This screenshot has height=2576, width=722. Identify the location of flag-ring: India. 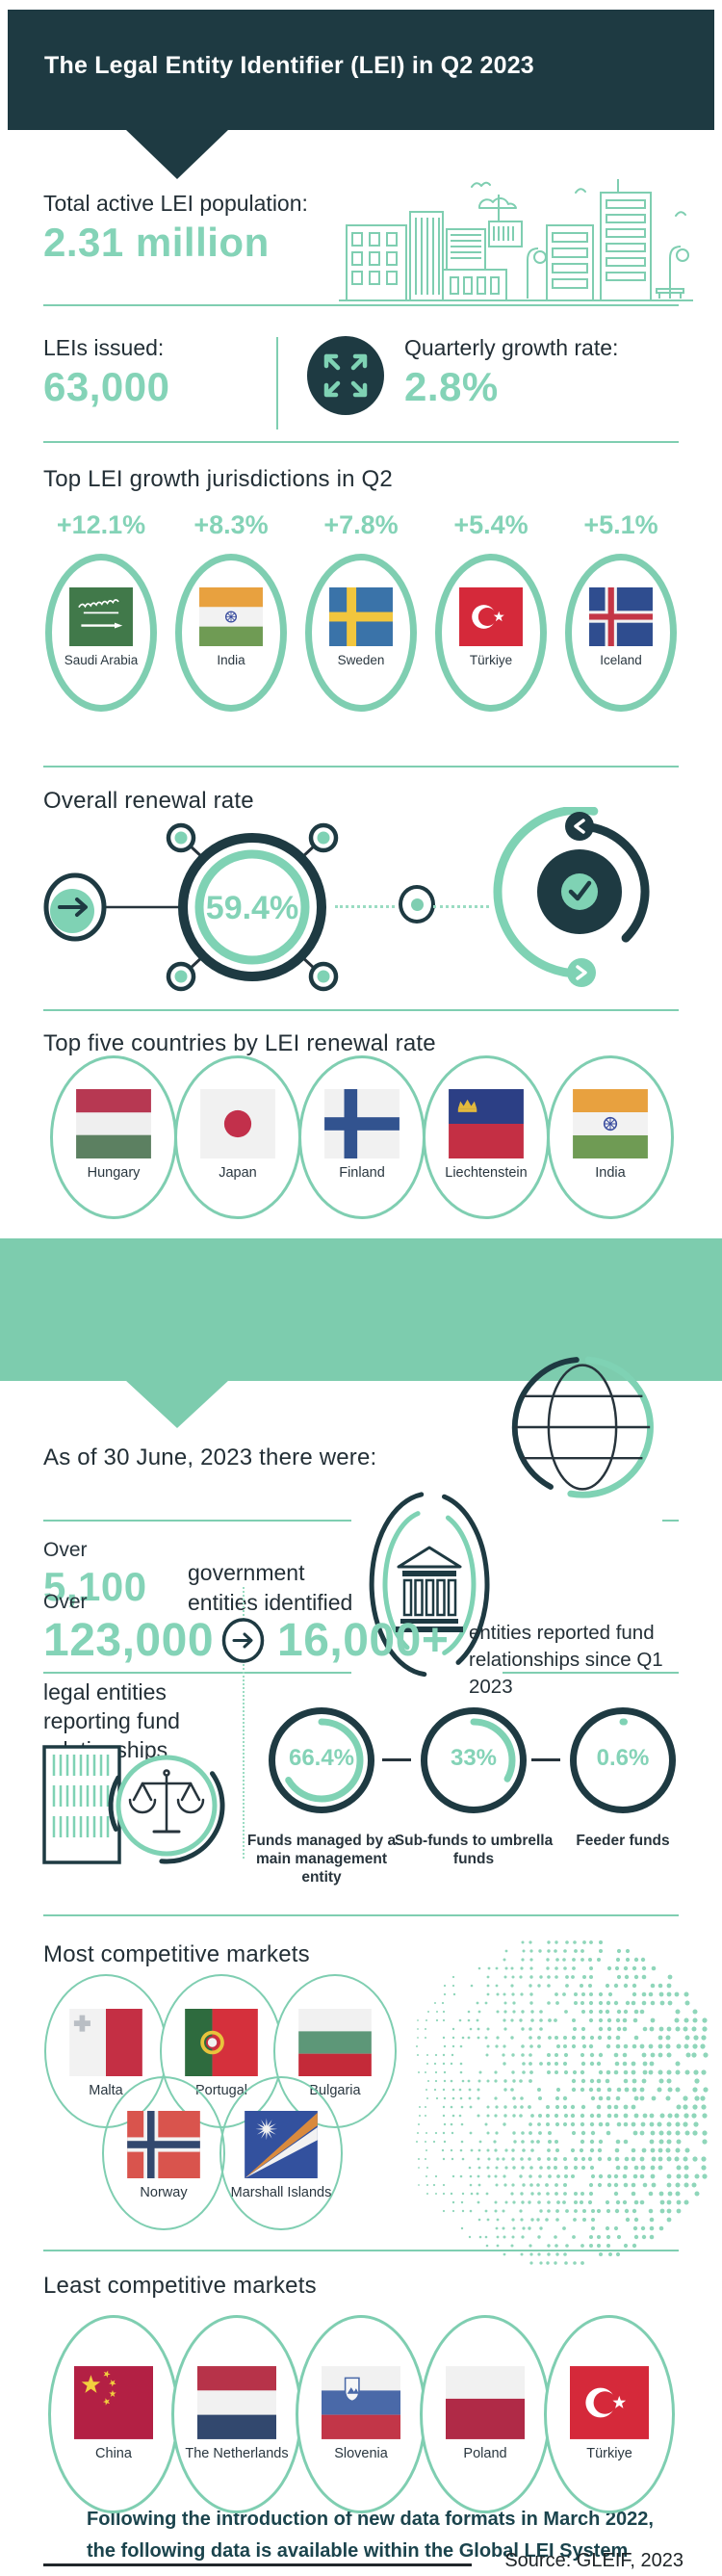
(611, 1137).